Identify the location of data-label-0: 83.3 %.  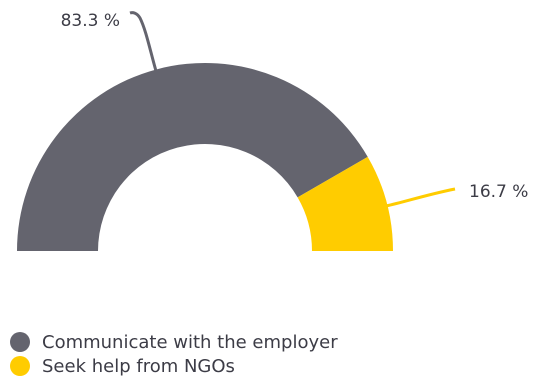
(90, 21).